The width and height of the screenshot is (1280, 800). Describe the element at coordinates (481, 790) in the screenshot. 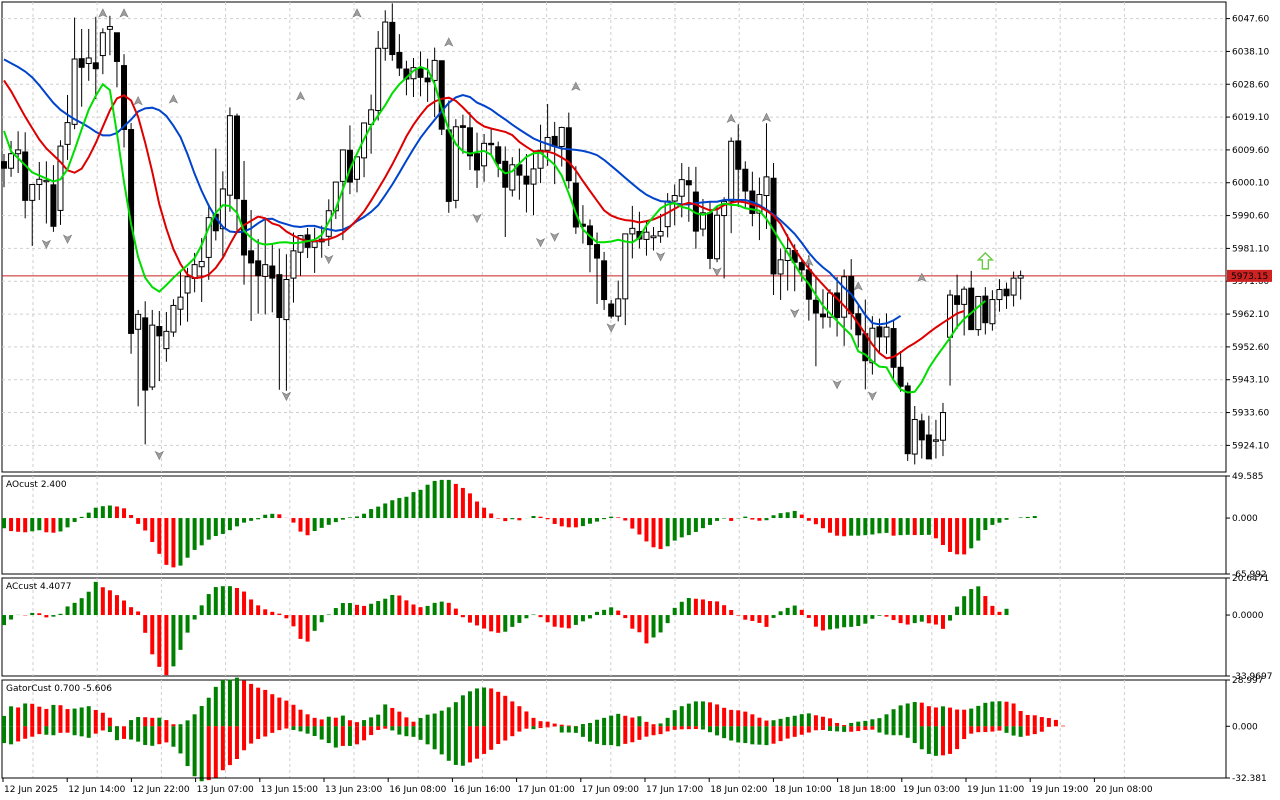

I see `x-tick-label: 16 Jun 16:00` at that location.